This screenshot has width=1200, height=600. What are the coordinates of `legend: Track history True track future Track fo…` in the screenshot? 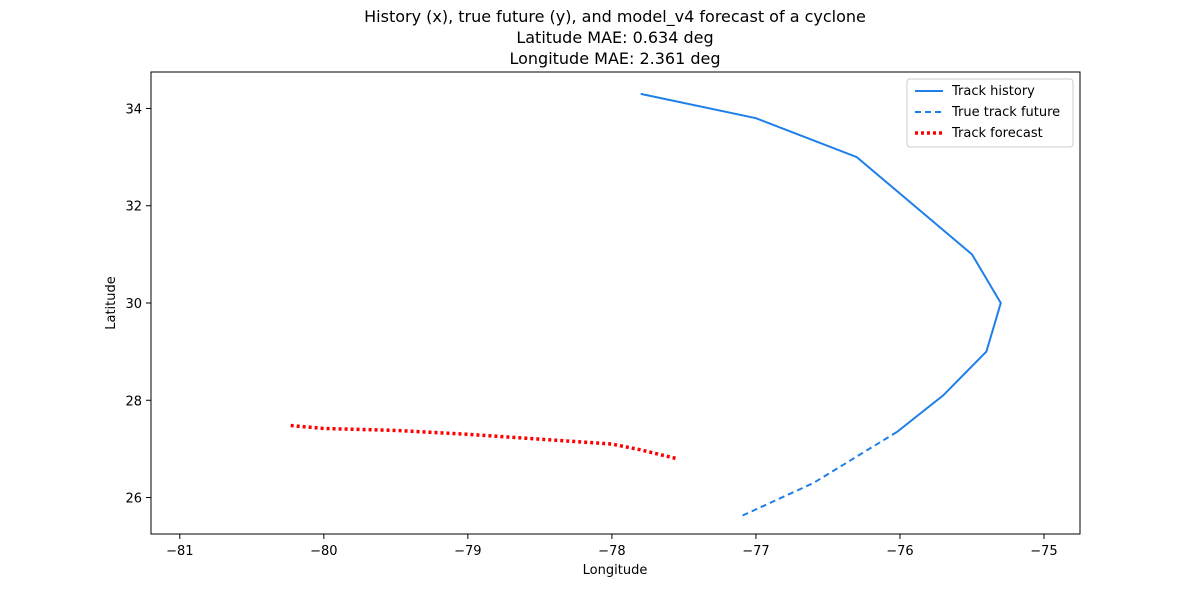 It's located at (990, 113).